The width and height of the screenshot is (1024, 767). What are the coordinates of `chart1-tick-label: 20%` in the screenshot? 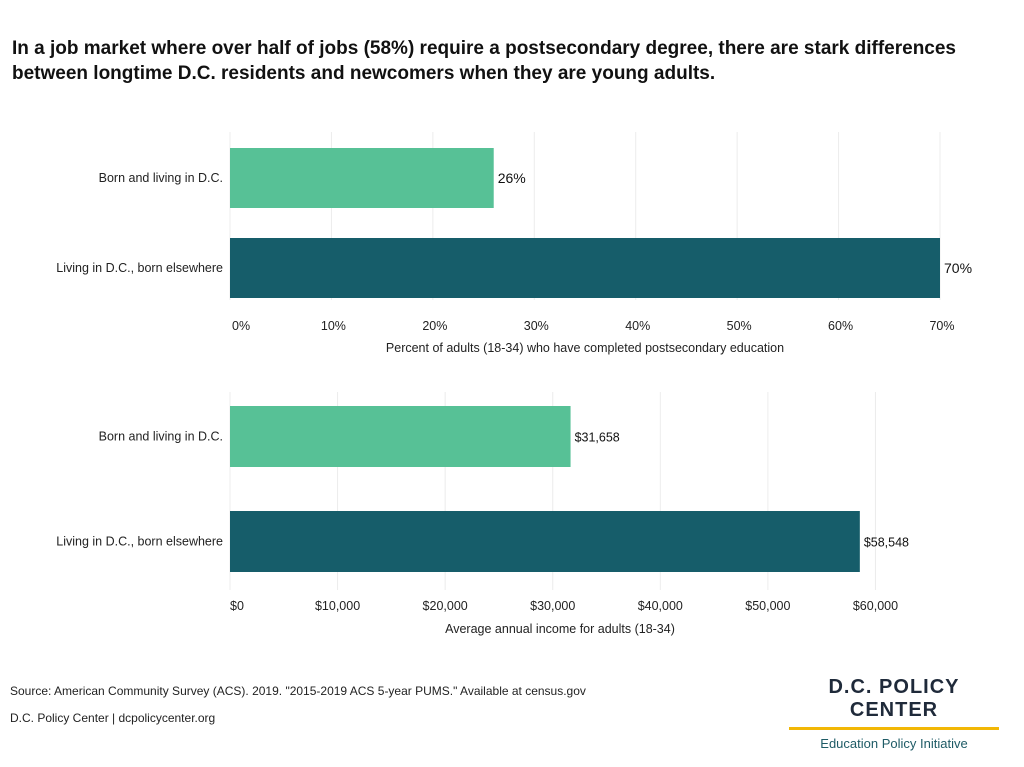 It's located at (434, 326).